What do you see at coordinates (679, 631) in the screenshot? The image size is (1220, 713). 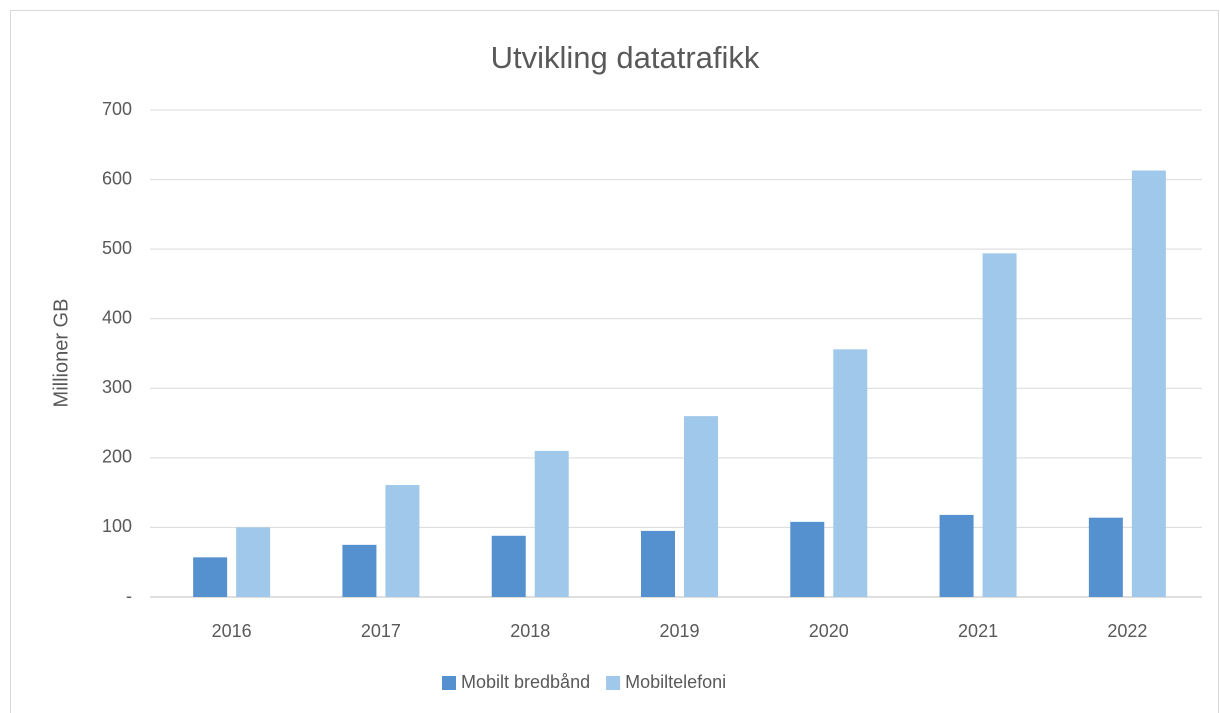 I see `x-tick-label: 2019` at bounding box center [679, 631].